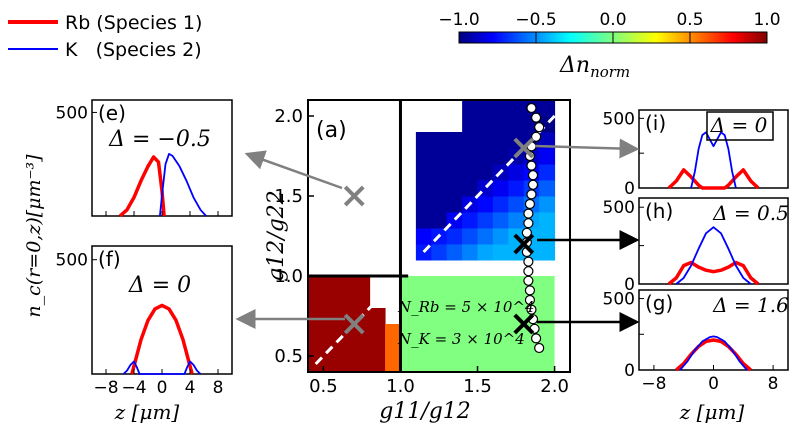  Describe the element at coordinates (323, 386) in the screenshot. I see `panel-a-xtick-label: 0.5` at that location.